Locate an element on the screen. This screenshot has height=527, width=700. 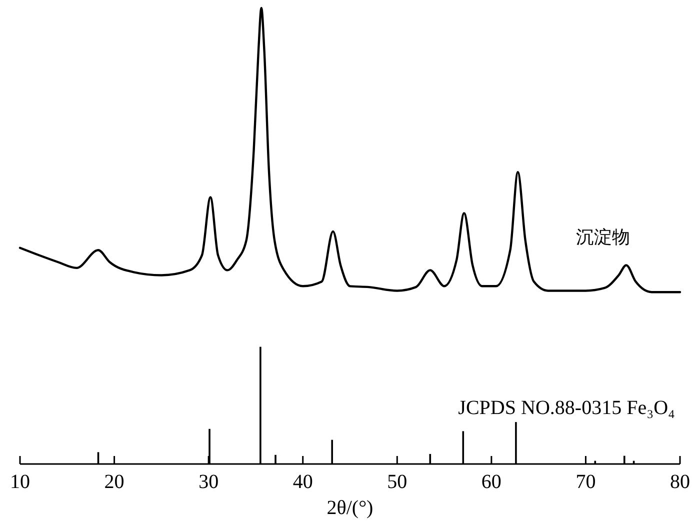
x-tick-label: 60 is located at coordinates (491, 482).